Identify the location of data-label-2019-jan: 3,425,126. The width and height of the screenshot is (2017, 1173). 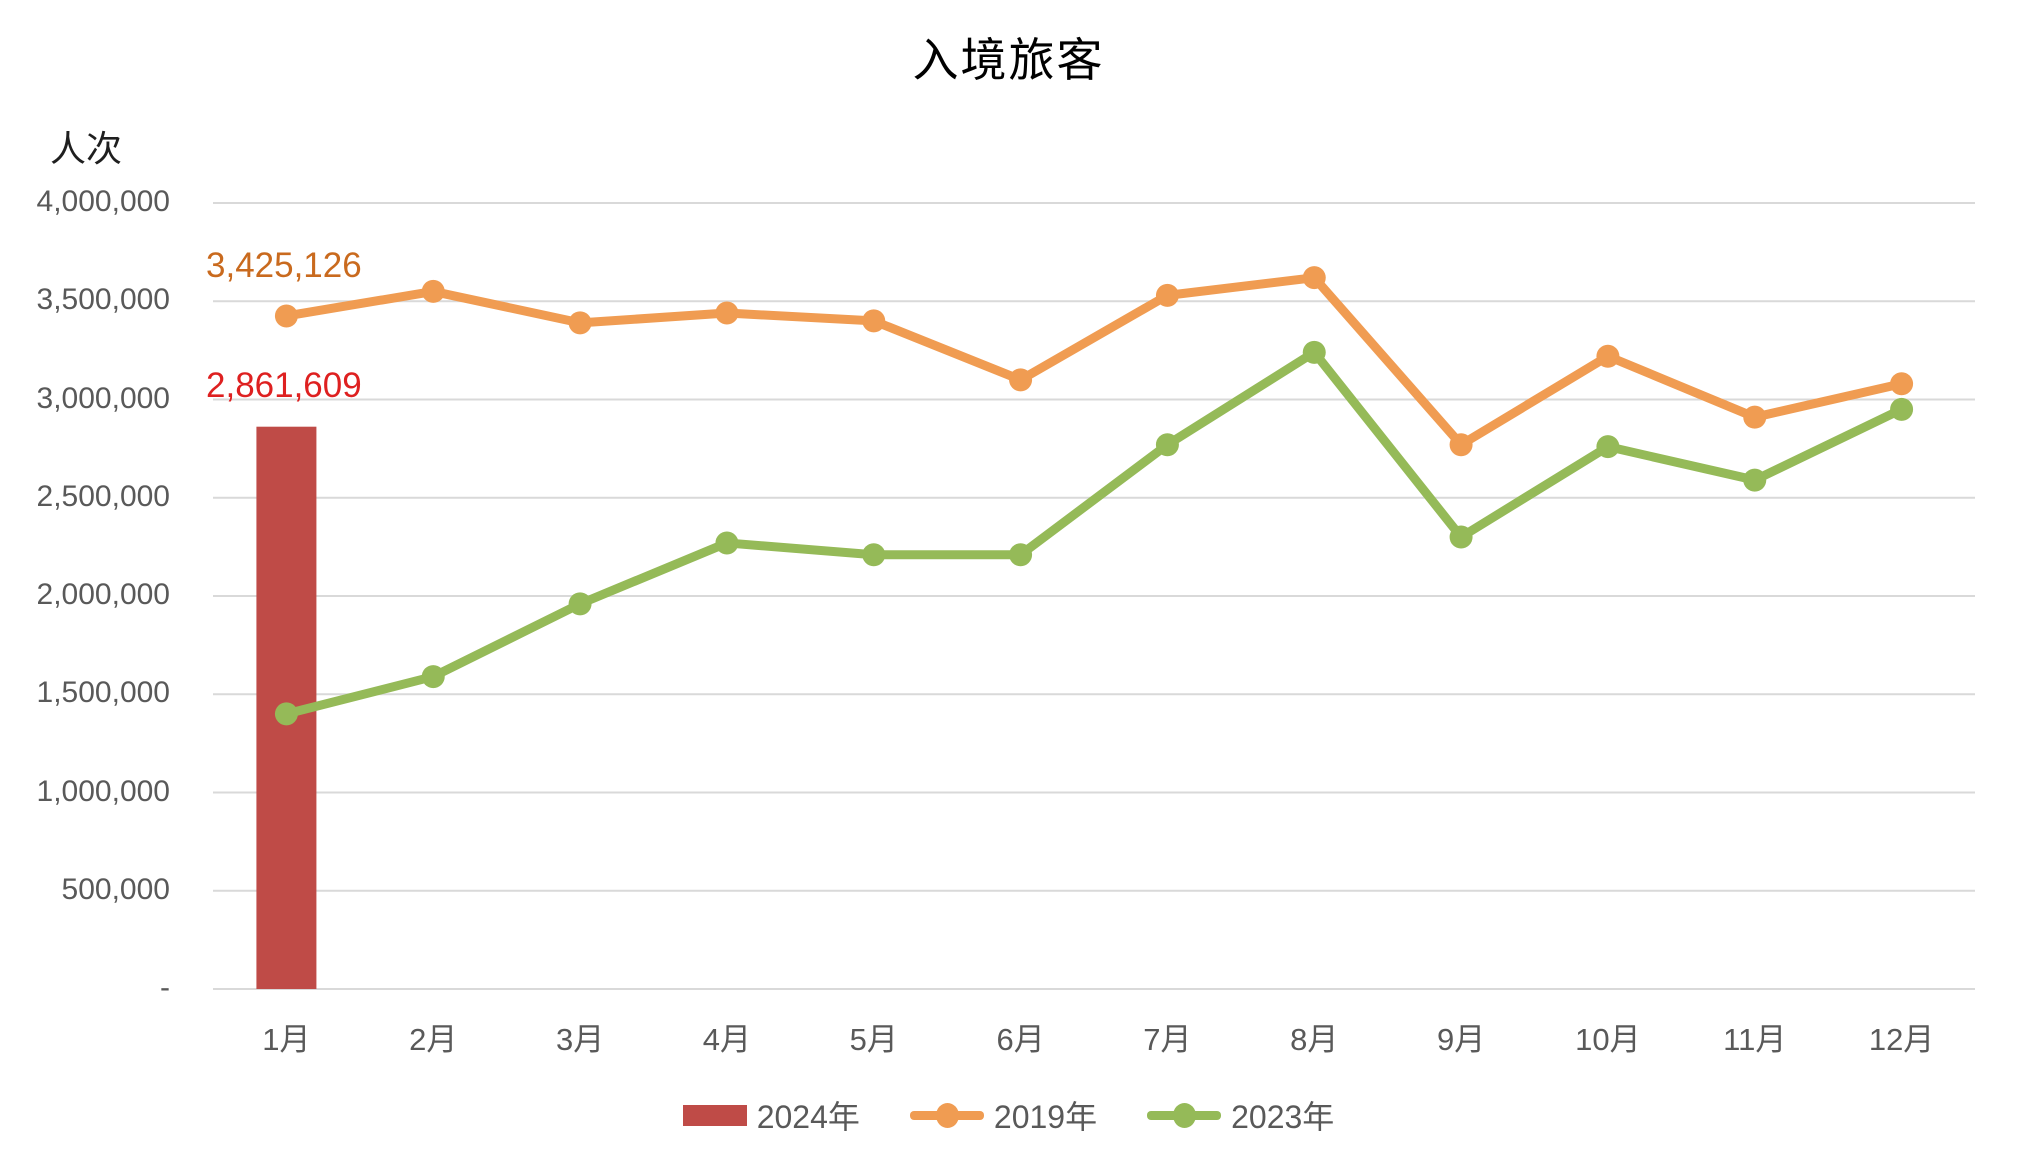
(284, 265).